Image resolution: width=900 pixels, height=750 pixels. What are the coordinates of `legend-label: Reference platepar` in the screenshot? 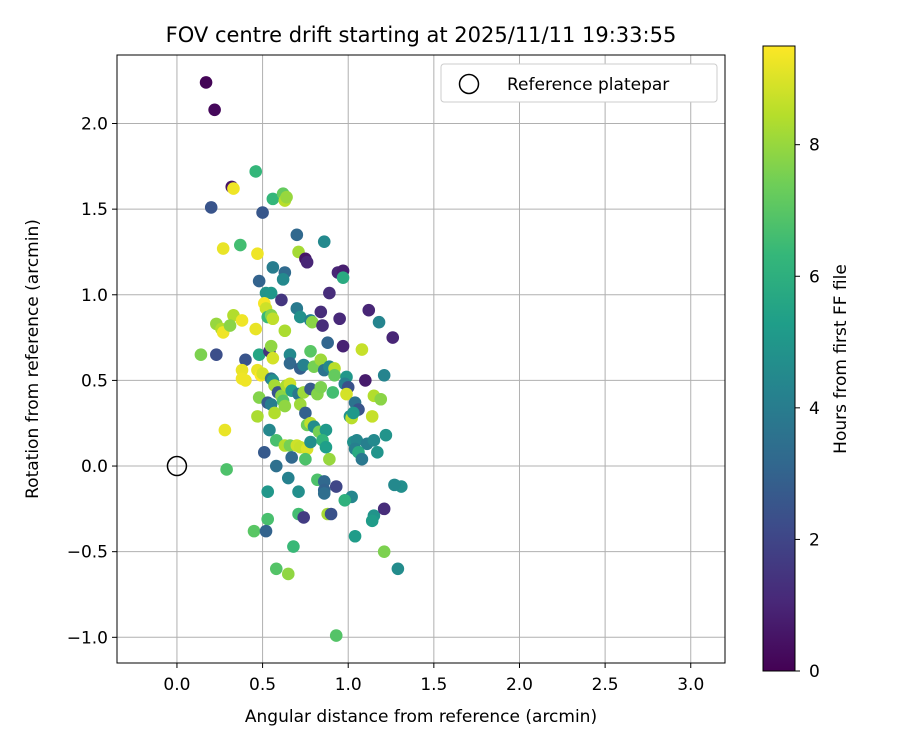 It's located at (588, 85).